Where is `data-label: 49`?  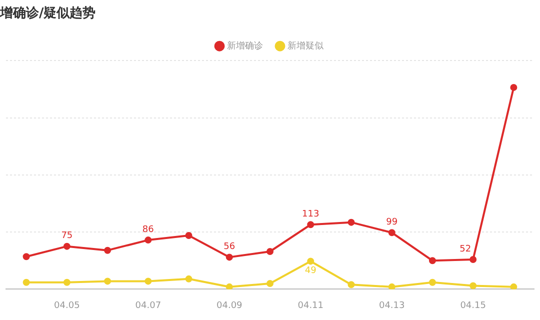 data-label: 49 is located at coordinates (310, 271).